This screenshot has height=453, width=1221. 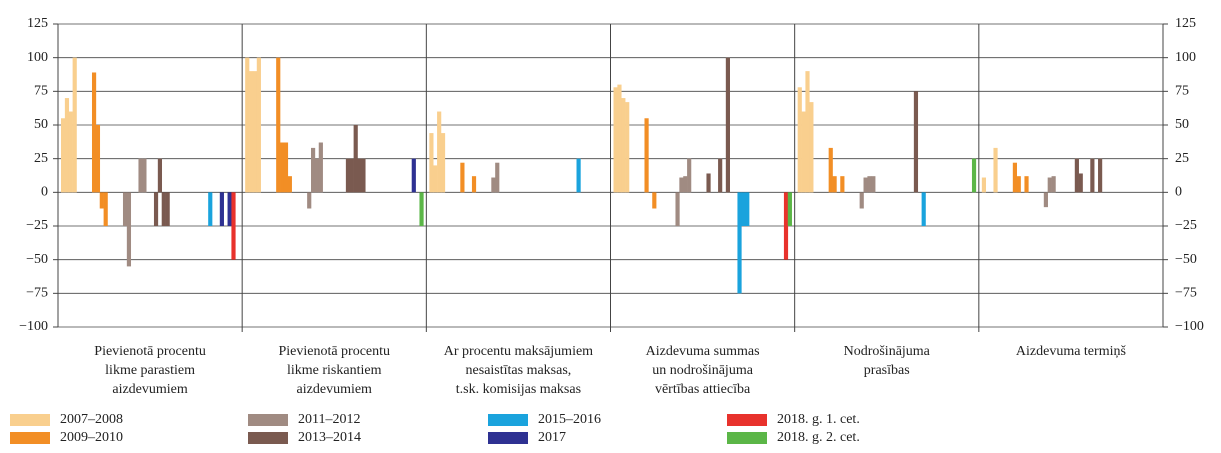 What do you see at coordinates (1185, 23) in the screenshot?
I see `y-tick-label-right: 125` at bounding box center [1185, 23].